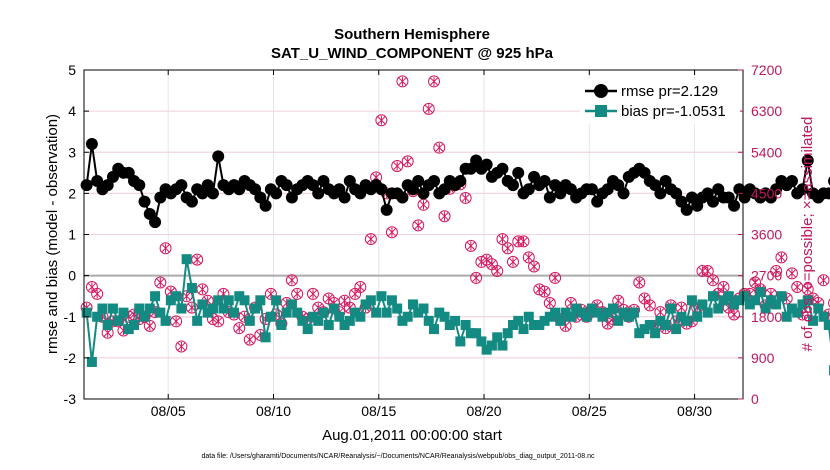 The image size is (830, 470). What do you see at coordinates (807, 234) in the screenshot?
I see `y2-axis-label: # of obs: o=possible; ×=assimilated` at bounding box center [807, 234].